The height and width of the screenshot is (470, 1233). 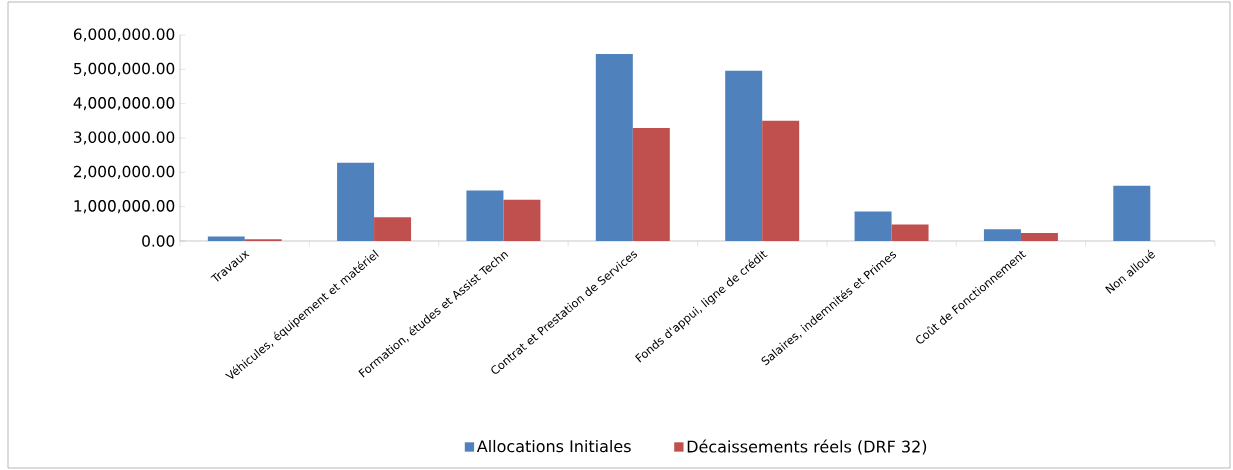 I want to click on y-tick-label: 5,000,000.00, so click(x=124, y=69).